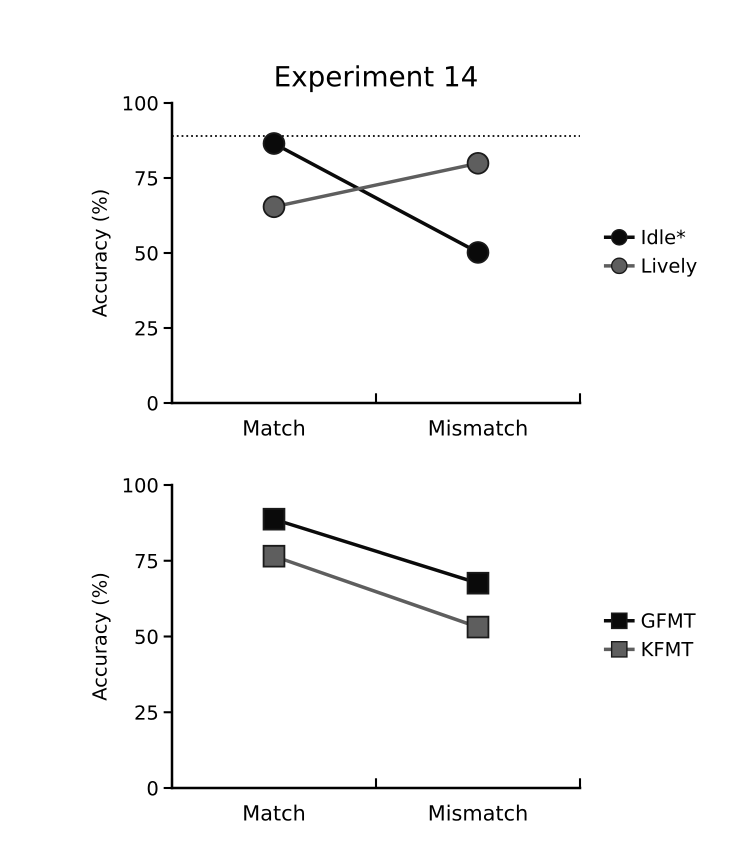  I want to click on legend-label: Lively, so click(669, 267).